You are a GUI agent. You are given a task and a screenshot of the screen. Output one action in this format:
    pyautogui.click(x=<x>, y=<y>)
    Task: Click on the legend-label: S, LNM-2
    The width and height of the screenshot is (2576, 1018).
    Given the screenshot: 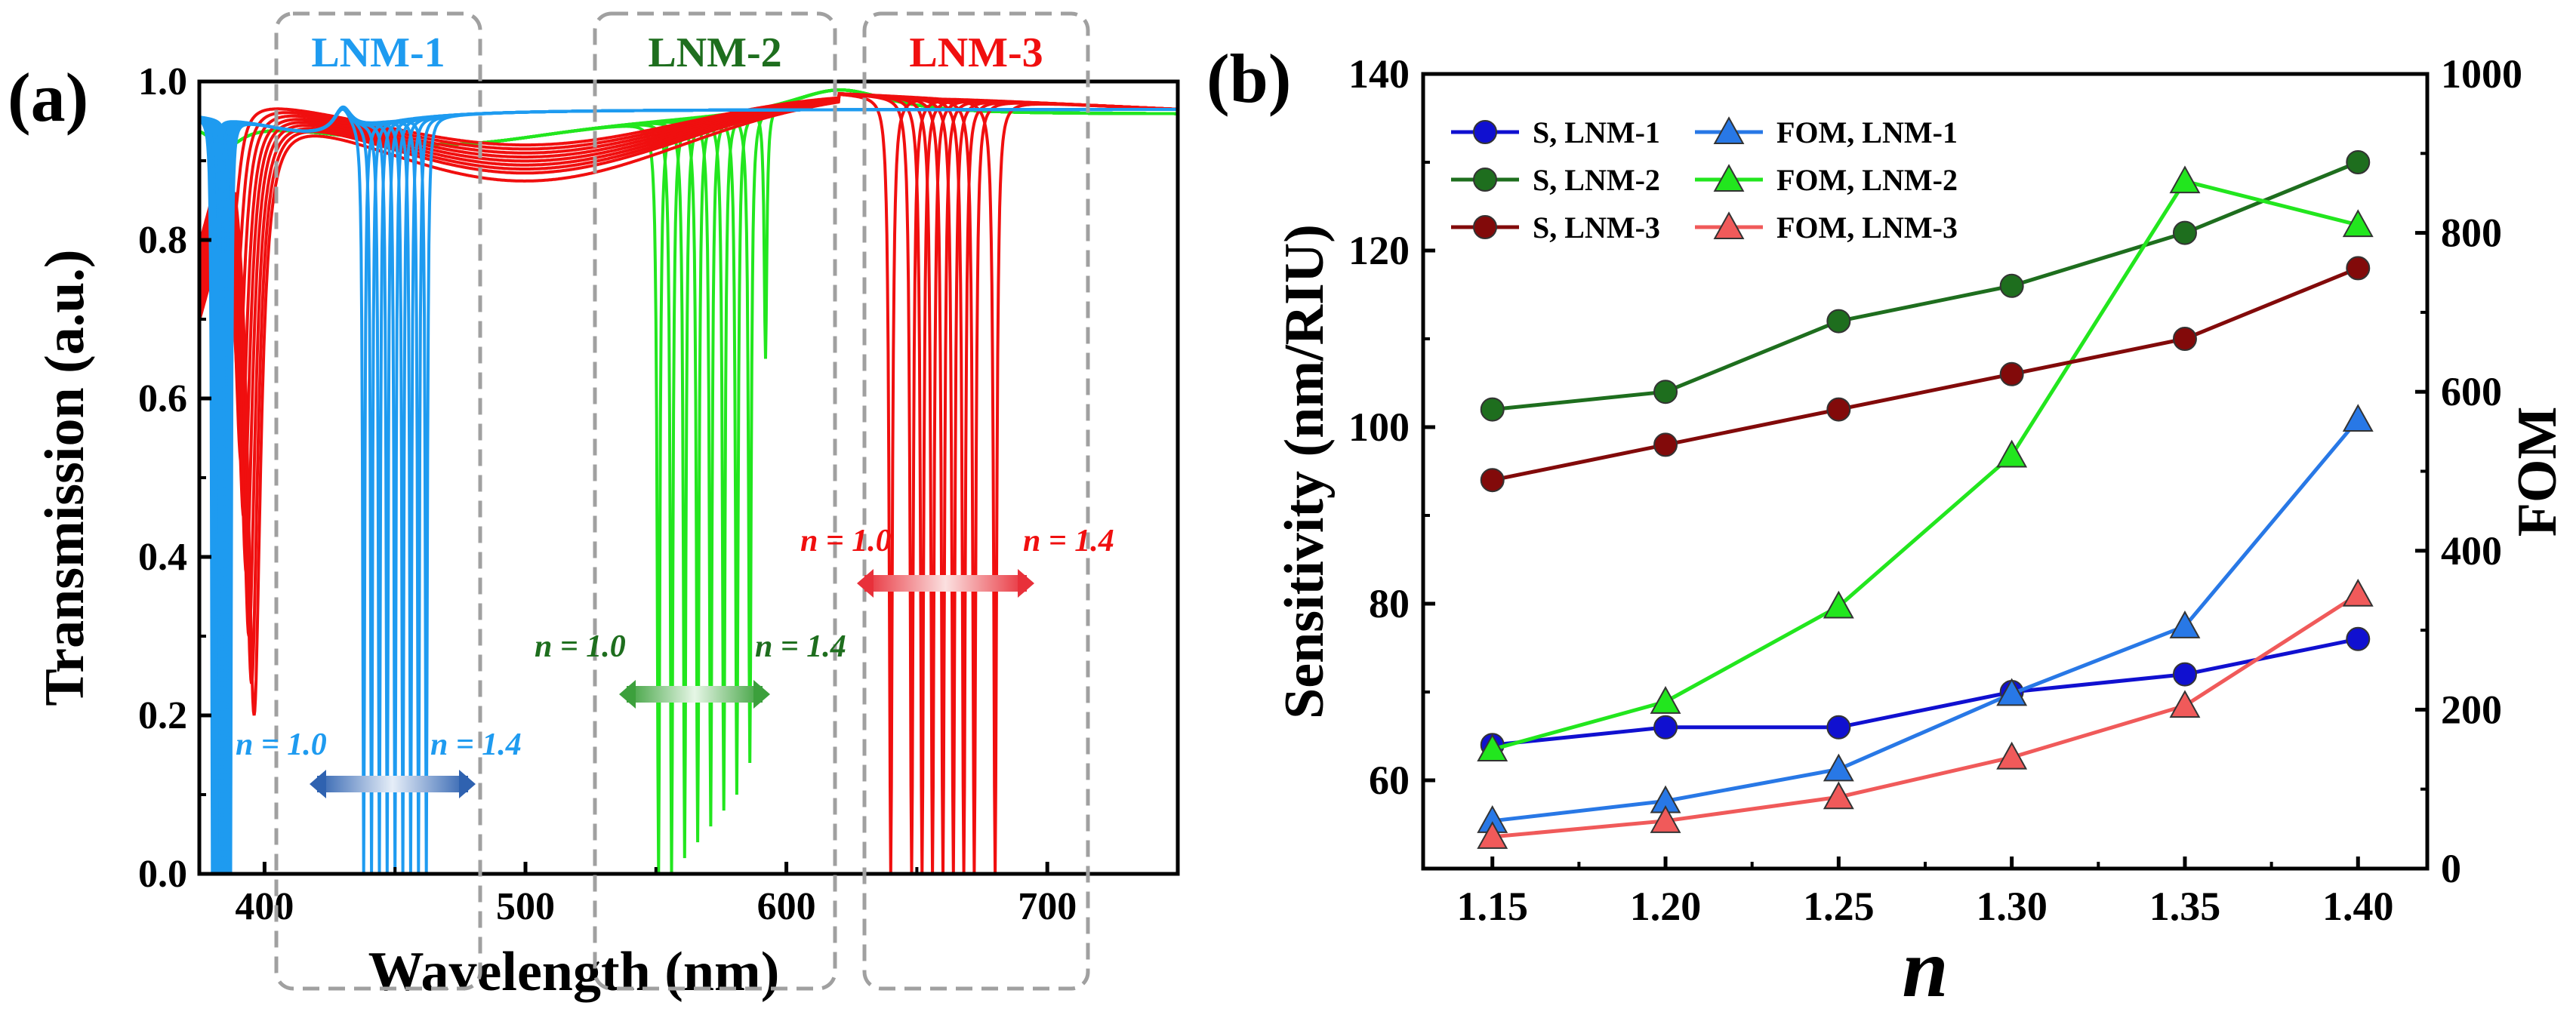 What is the action you would take?
    pyautogui.click(x=1596, y=180)
    